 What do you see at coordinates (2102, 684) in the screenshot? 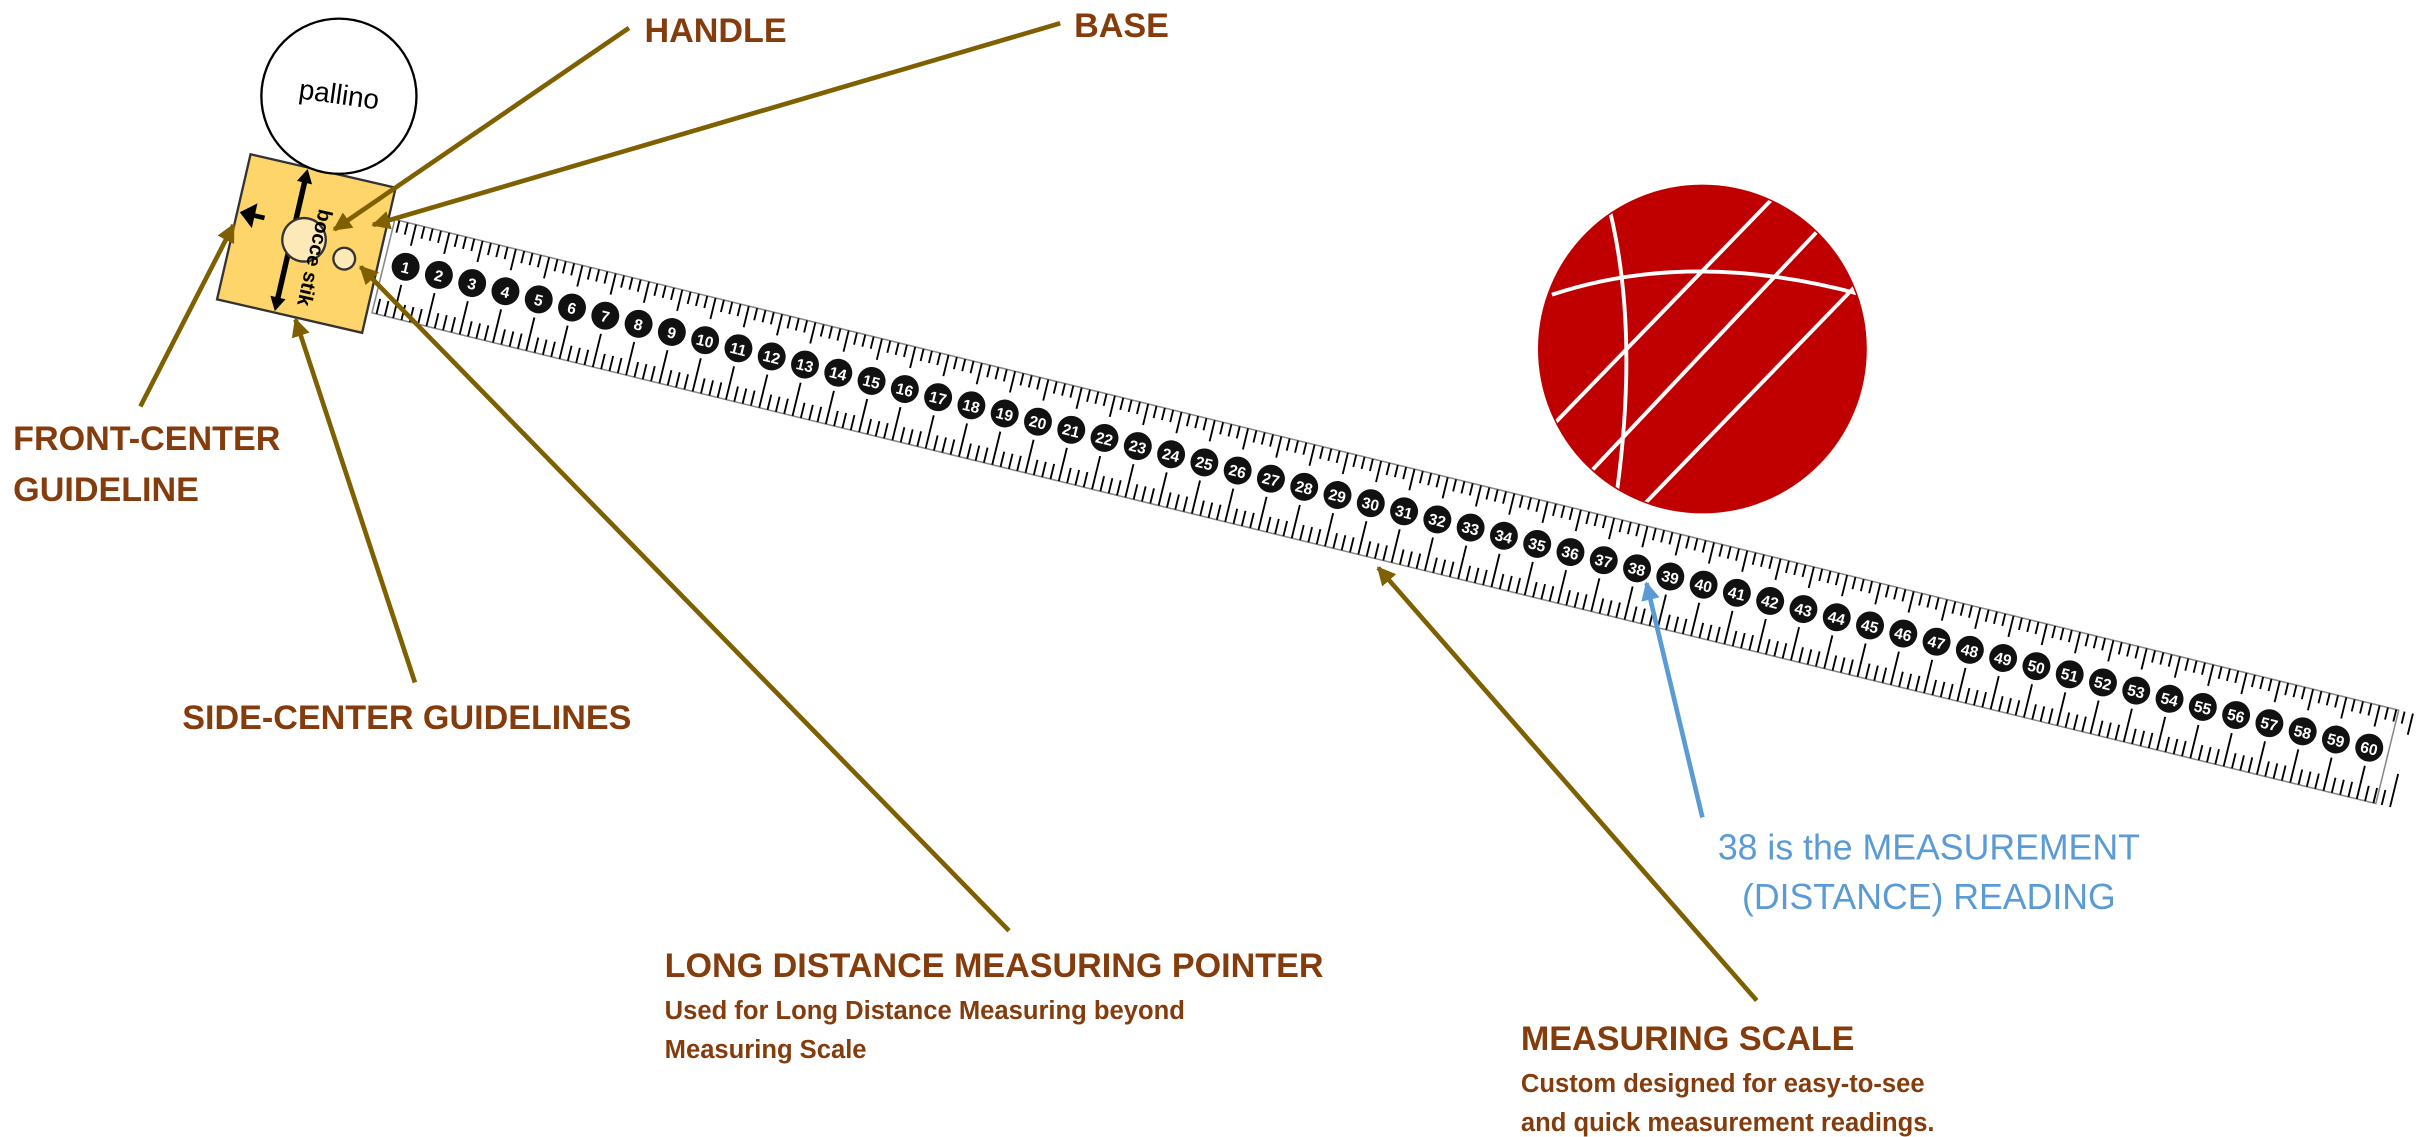
I see `scale-number: 52` at bounding box center [2102, 684].